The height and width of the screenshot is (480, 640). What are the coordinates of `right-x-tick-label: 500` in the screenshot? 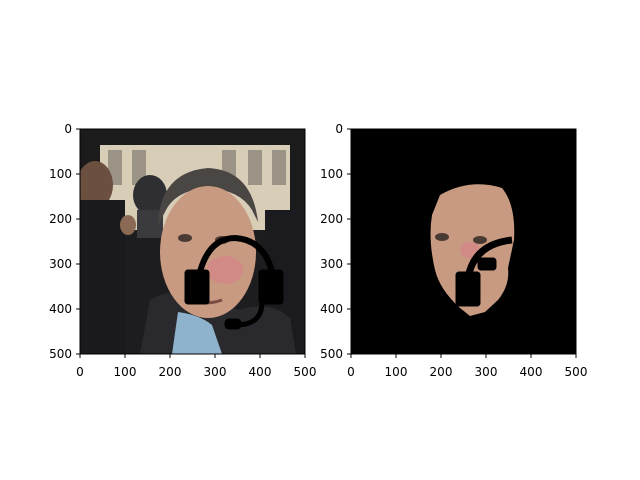 It's located at (576, 372).